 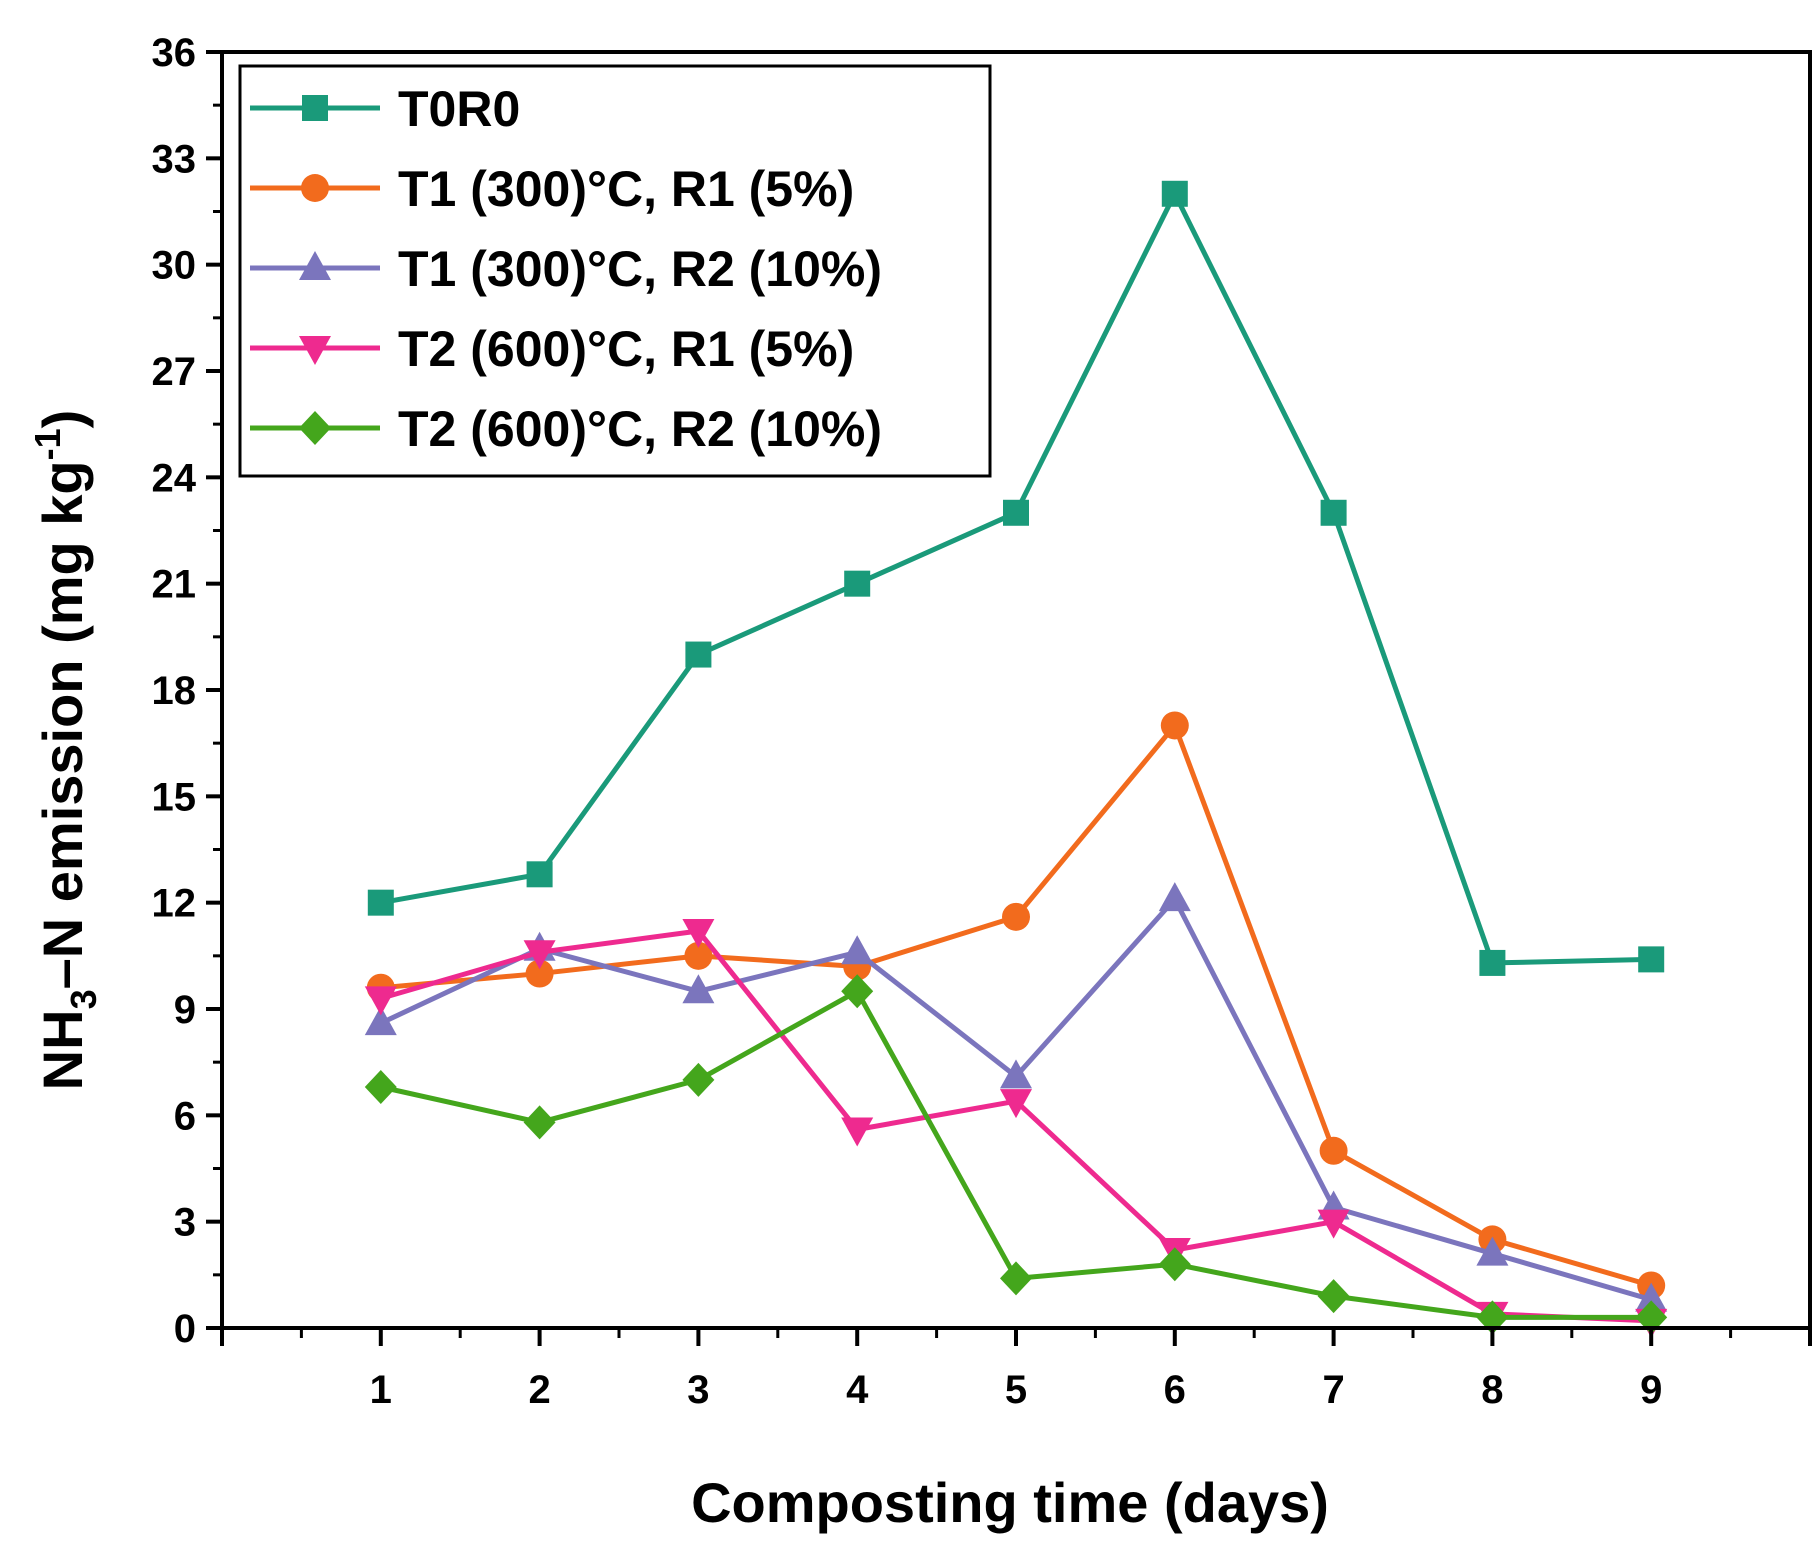 What do you see at coordinates (1492, 1390) in the screenshot?
I see `x-tick-label: 8` at bounding box center [1492, 1390].